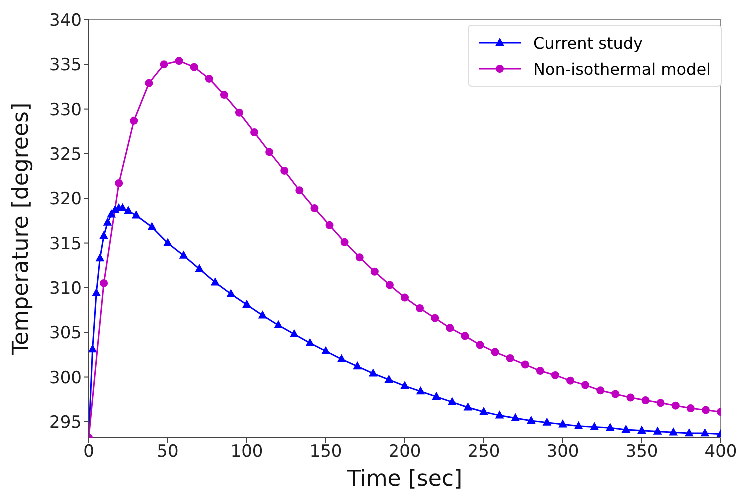  What do you see at coordinates (405, 452) in the screenshot?
I see `x-tick-label: 200` at bounding box center [405, 452].